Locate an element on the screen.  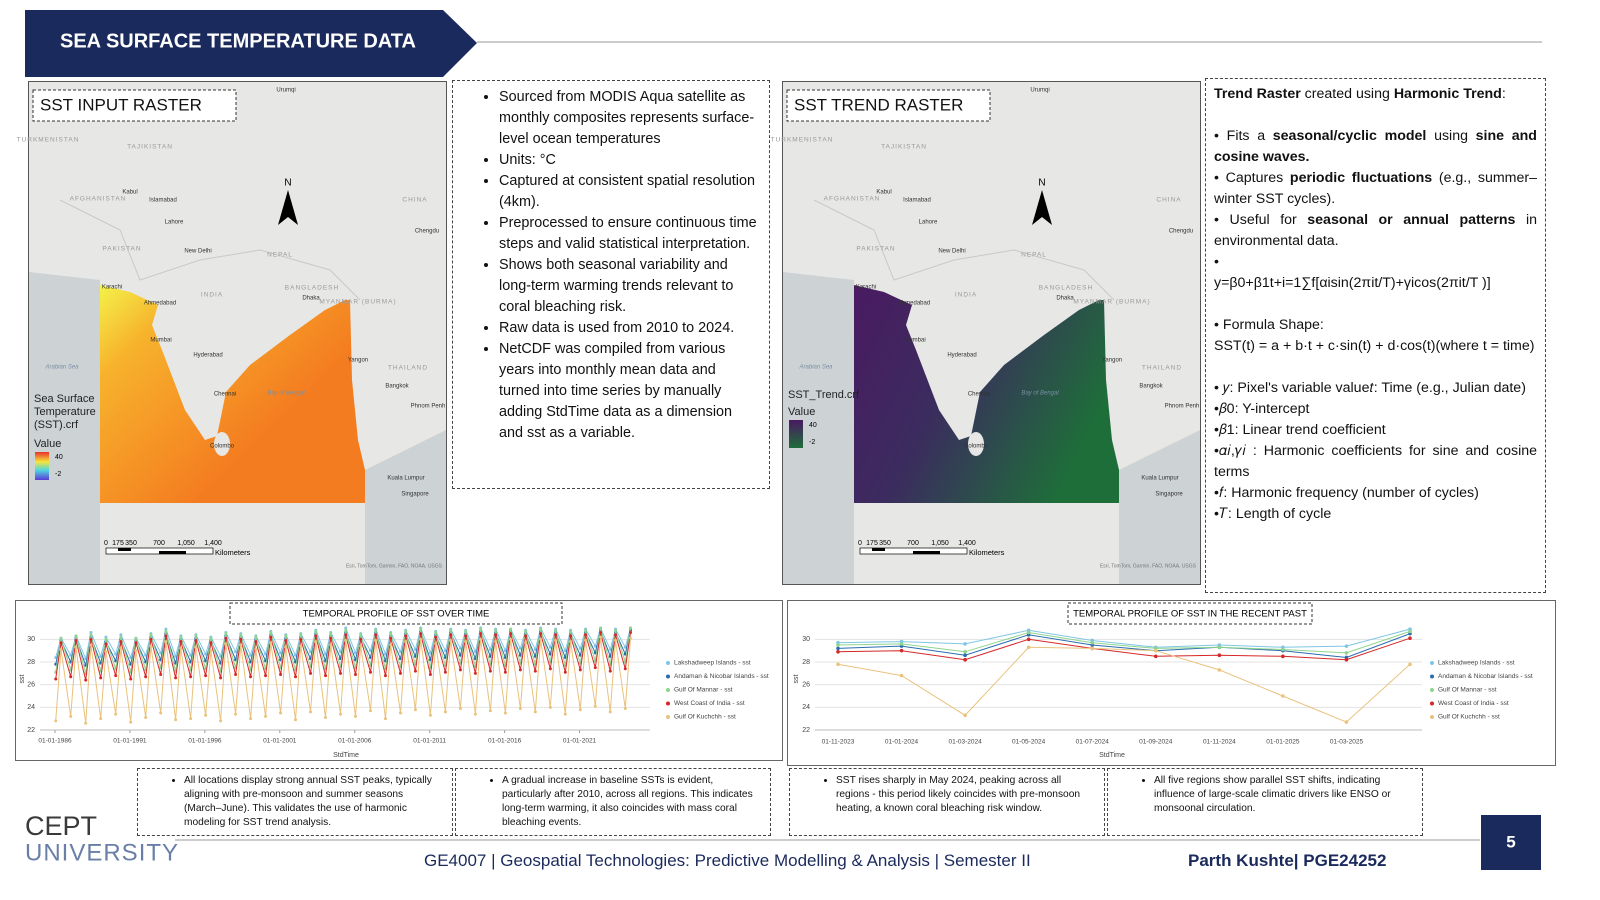
place-label: New Delhi is located at coordinates (197, 252).